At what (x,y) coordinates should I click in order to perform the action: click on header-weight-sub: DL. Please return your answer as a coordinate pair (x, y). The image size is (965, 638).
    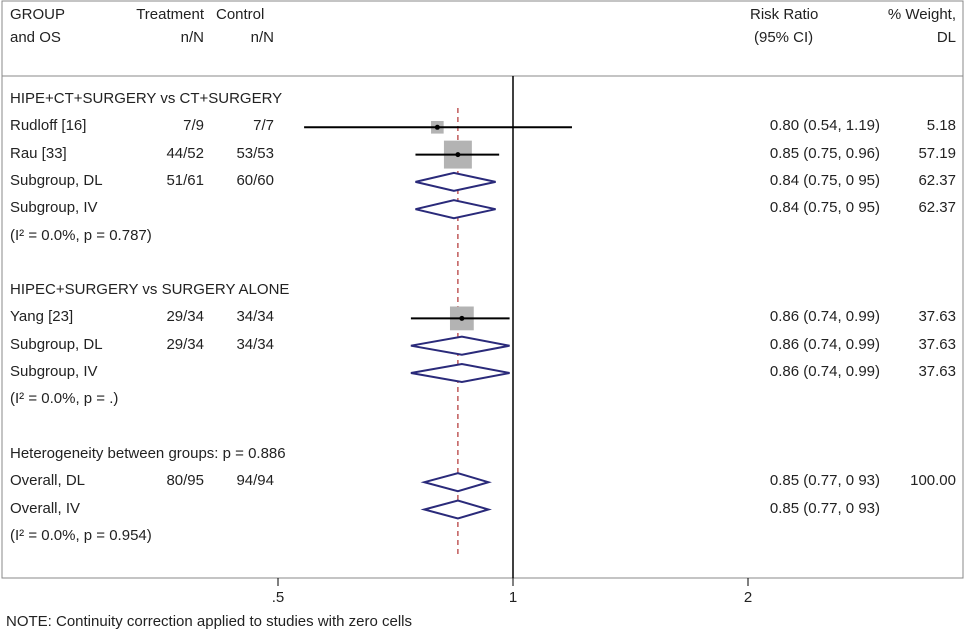
    Looking at the image, I should click on (946, 37).